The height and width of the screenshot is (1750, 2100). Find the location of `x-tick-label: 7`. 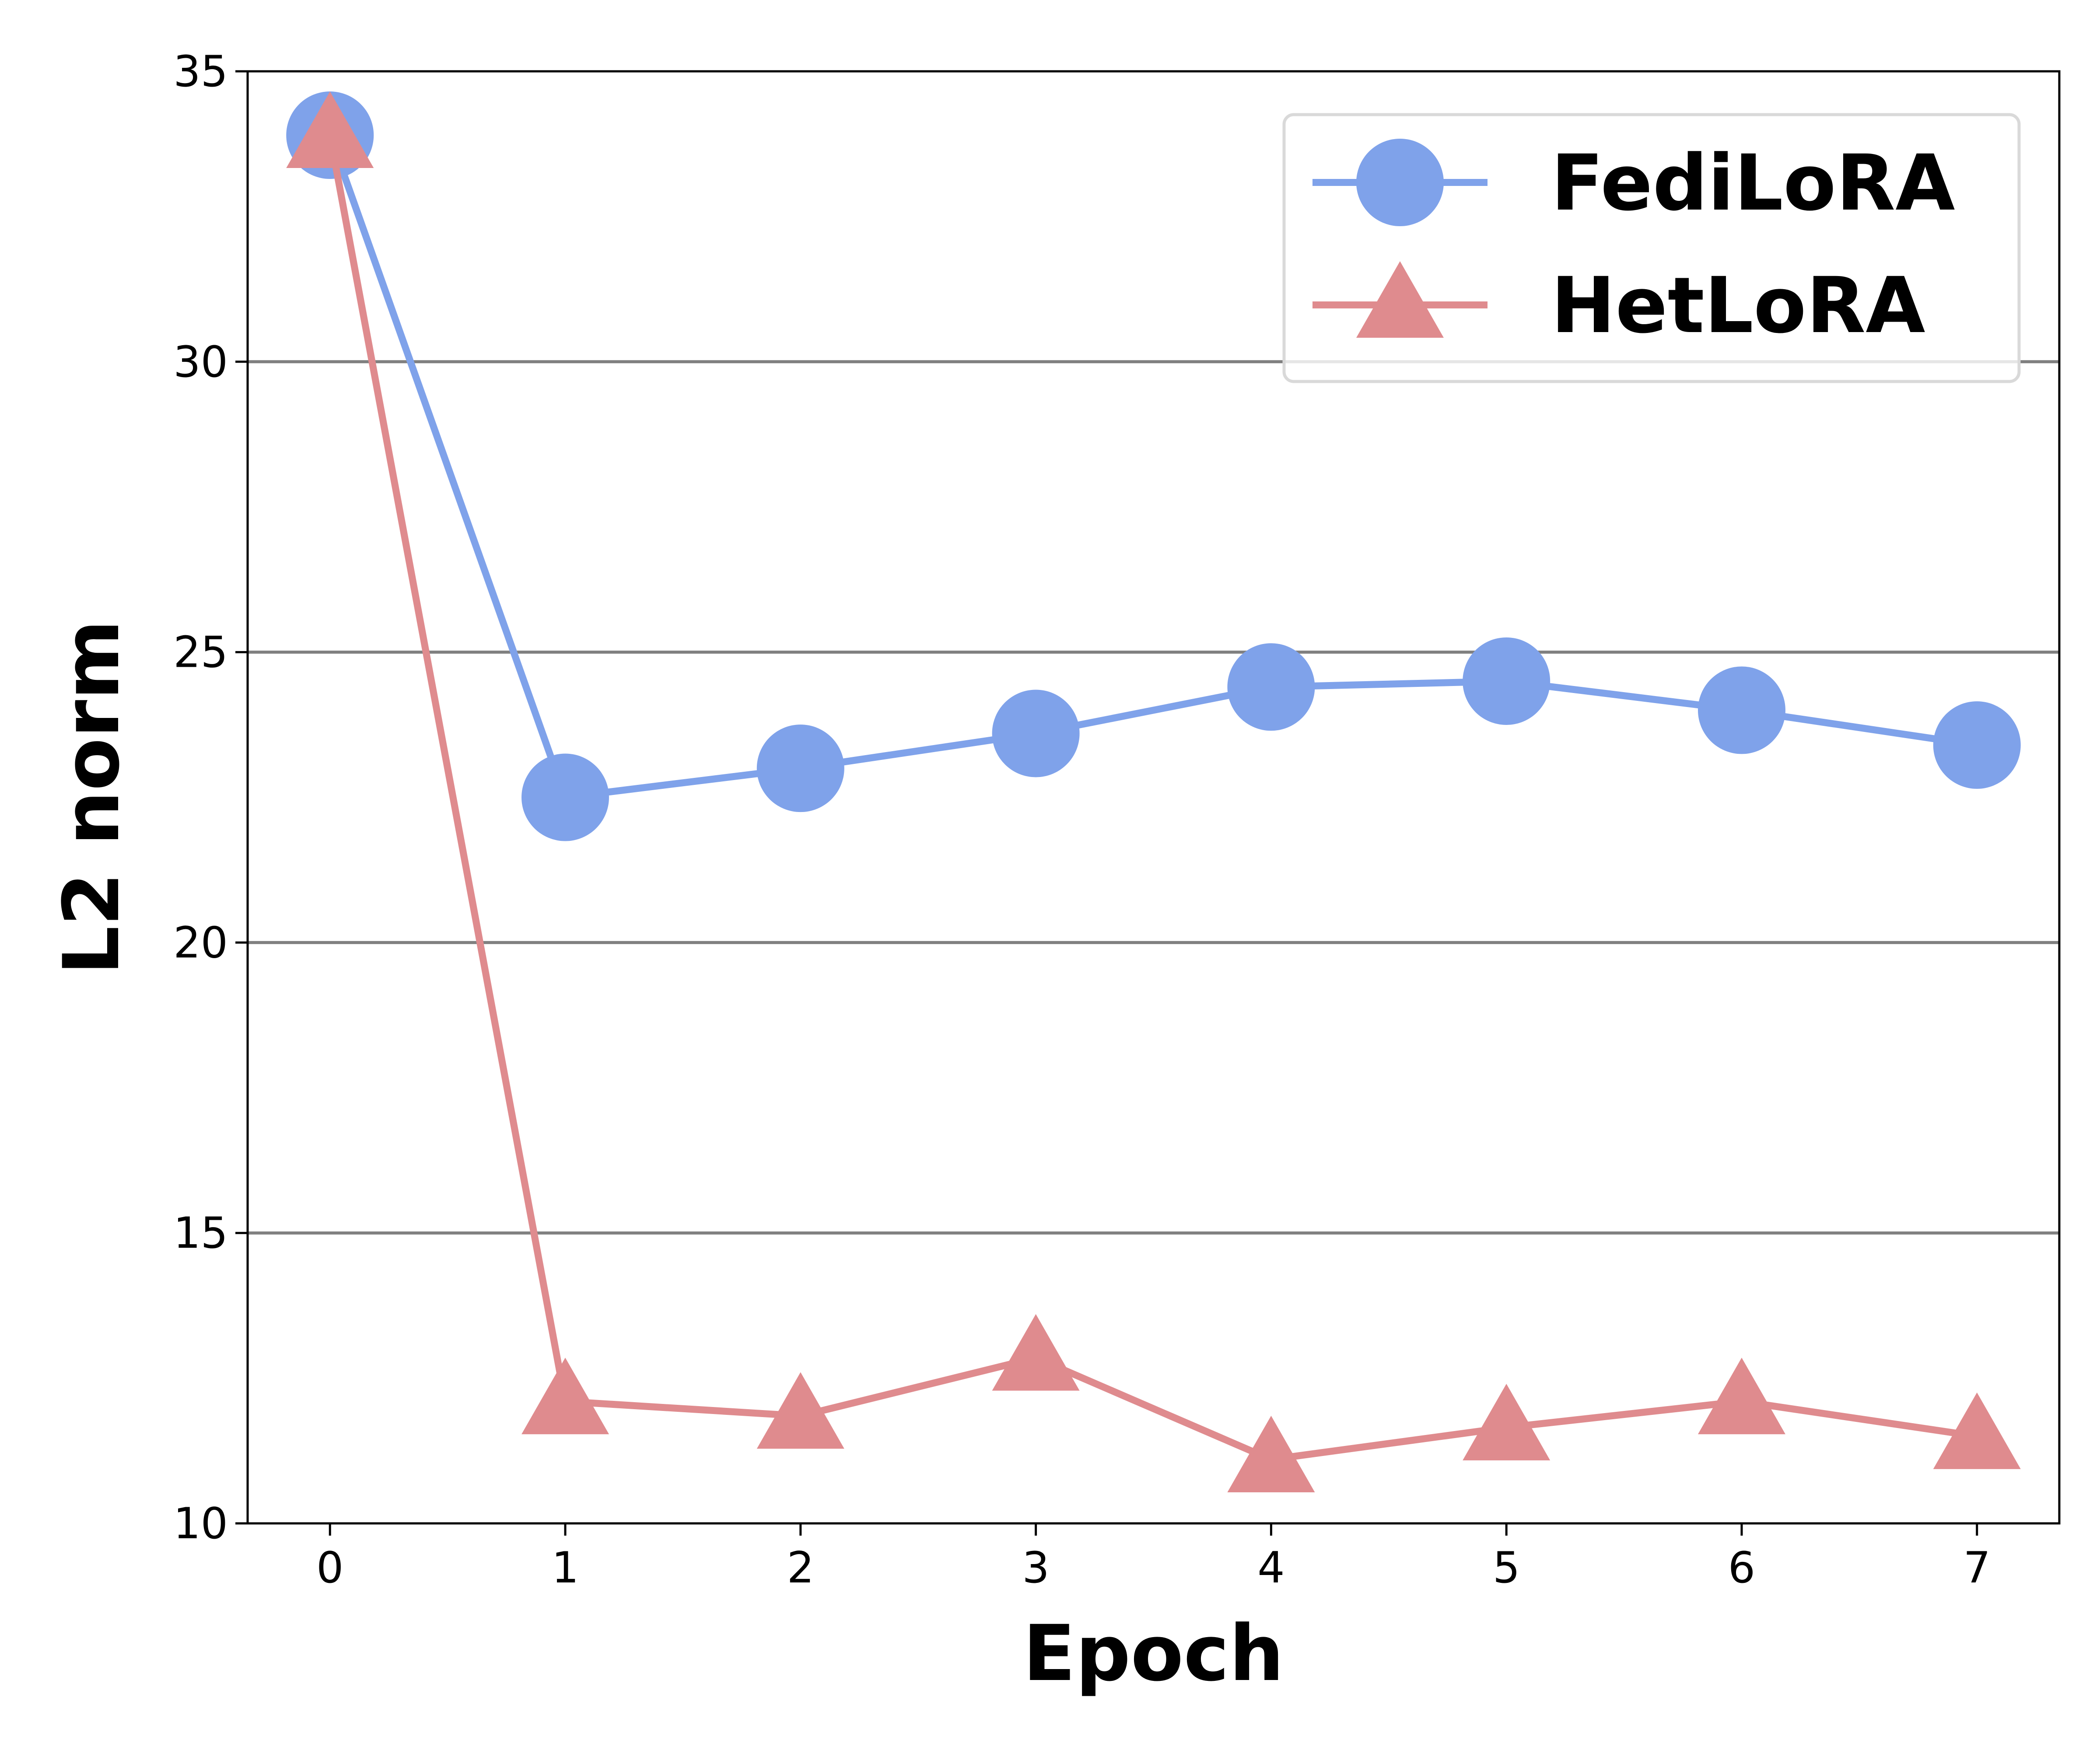

x-tick-label: 7 is located at coordinates (1977, 1568).